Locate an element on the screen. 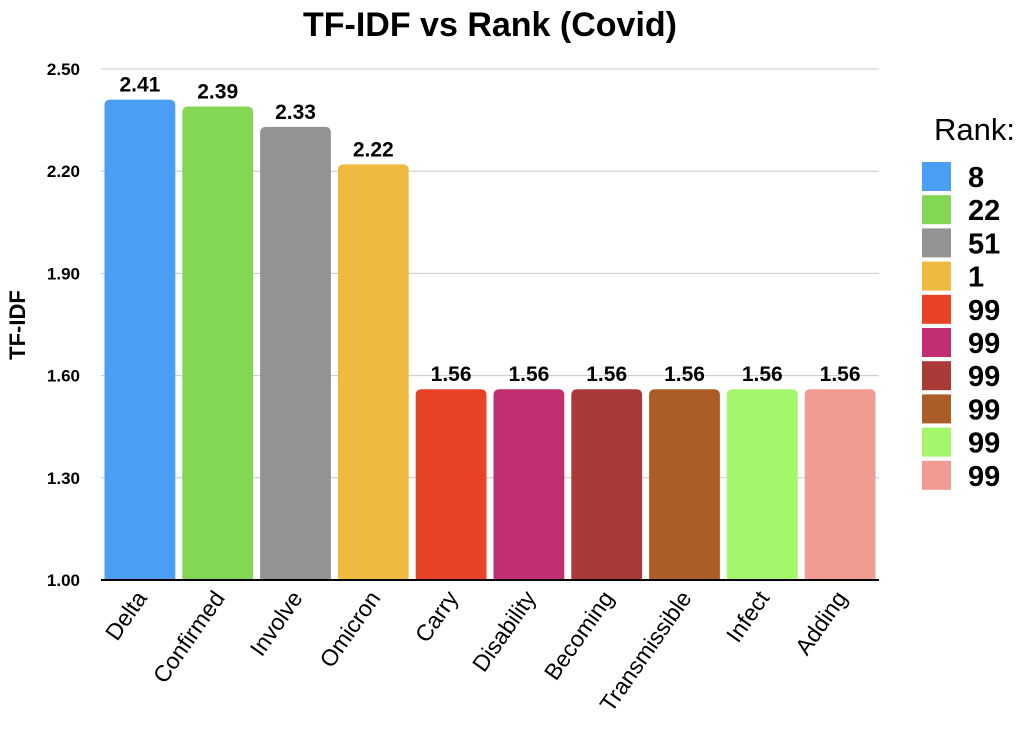  data-label: 2.33 is located at coordinates (295, 112).